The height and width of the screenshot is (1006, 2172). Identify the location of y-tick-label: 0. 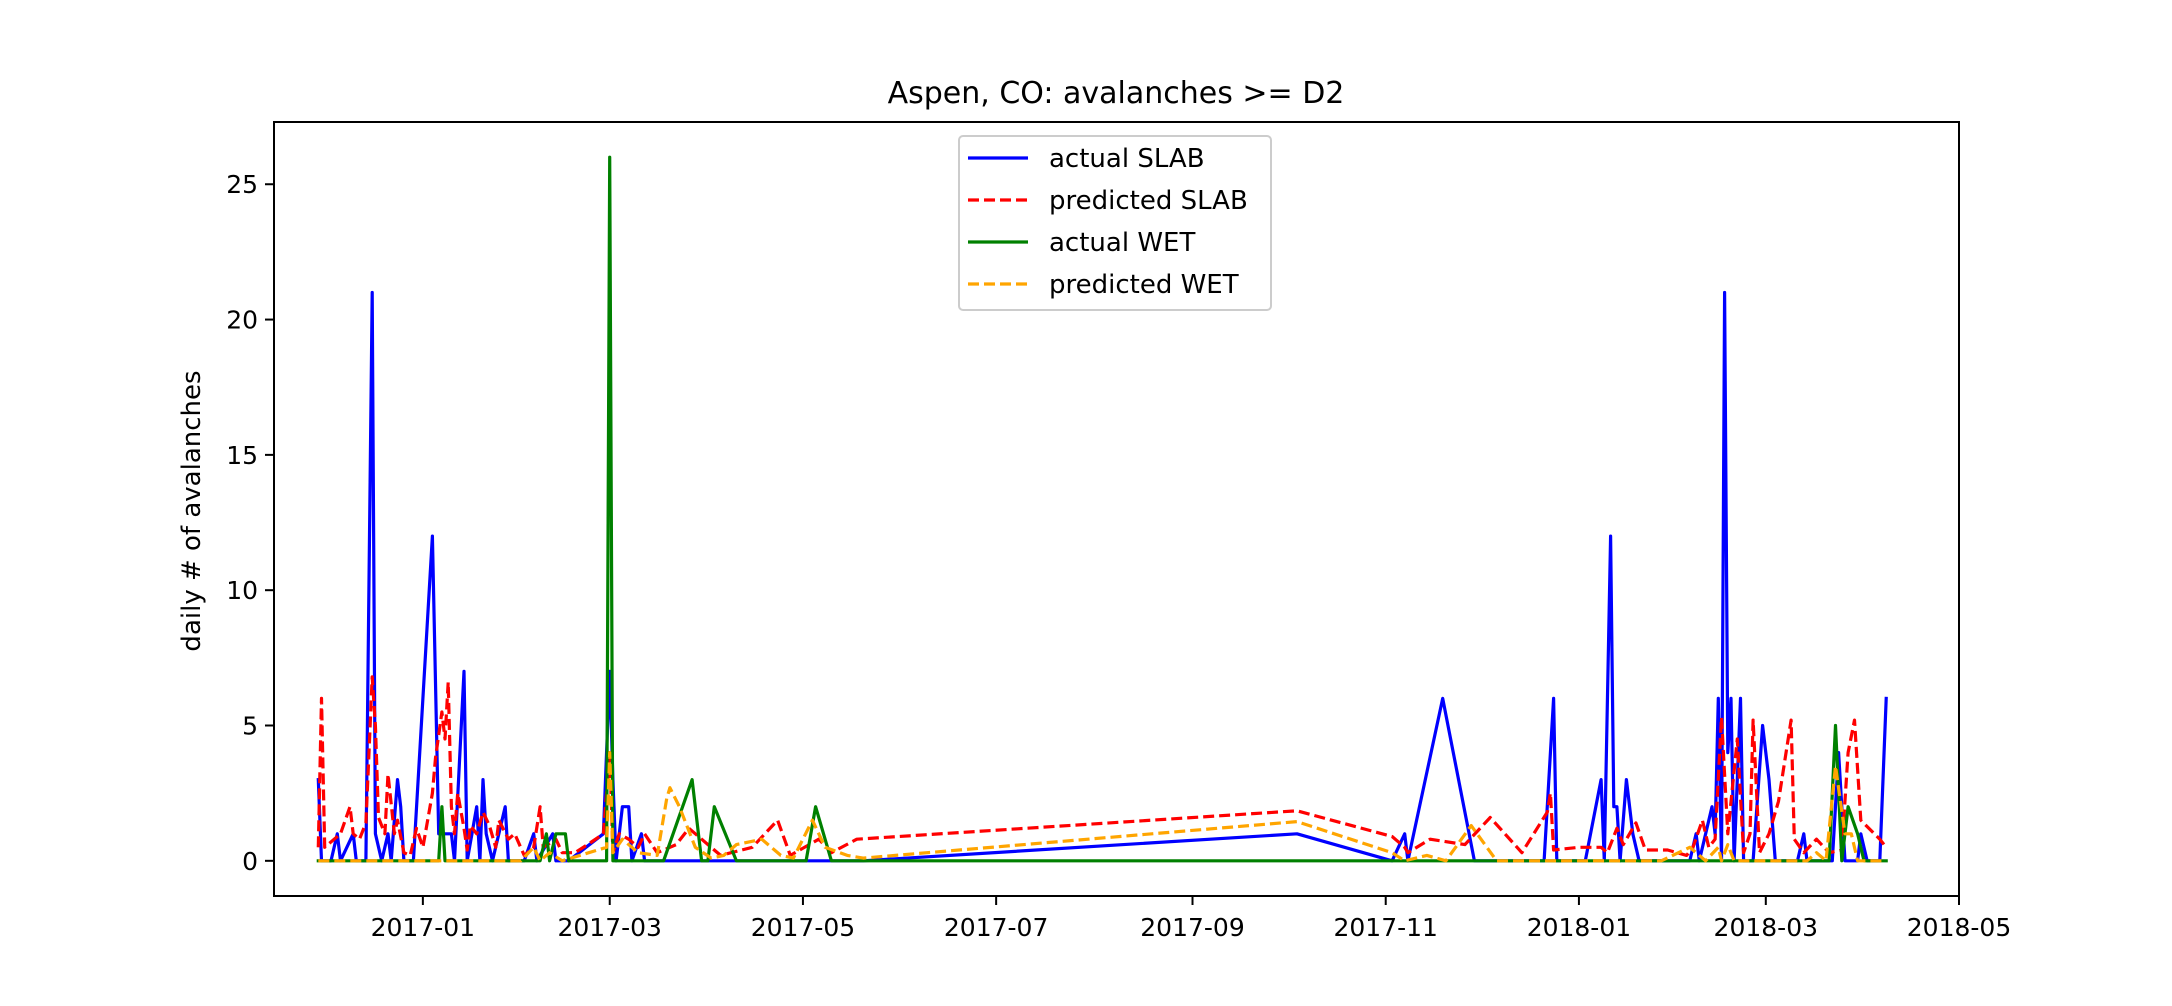
(250, 861).